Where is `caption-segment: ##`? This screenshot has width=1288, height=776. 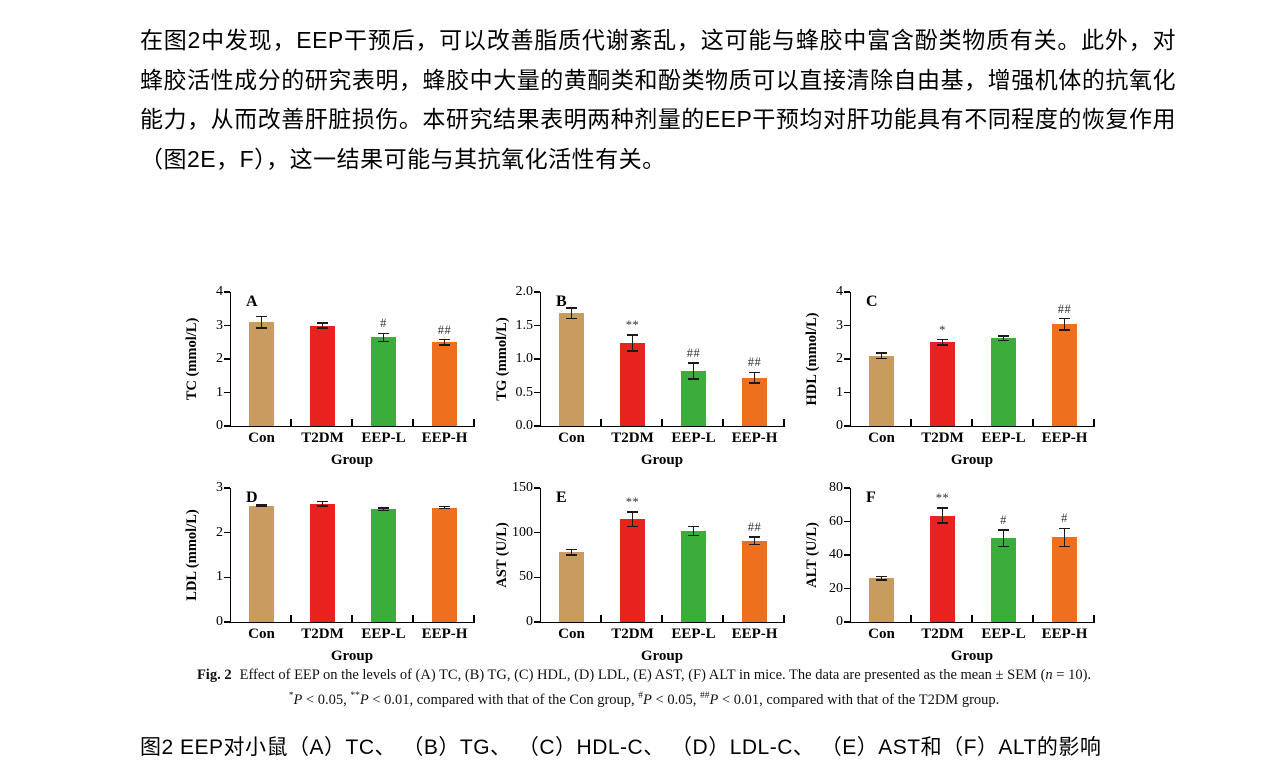 caption-segment: ## is located at coordinates (704, 696).